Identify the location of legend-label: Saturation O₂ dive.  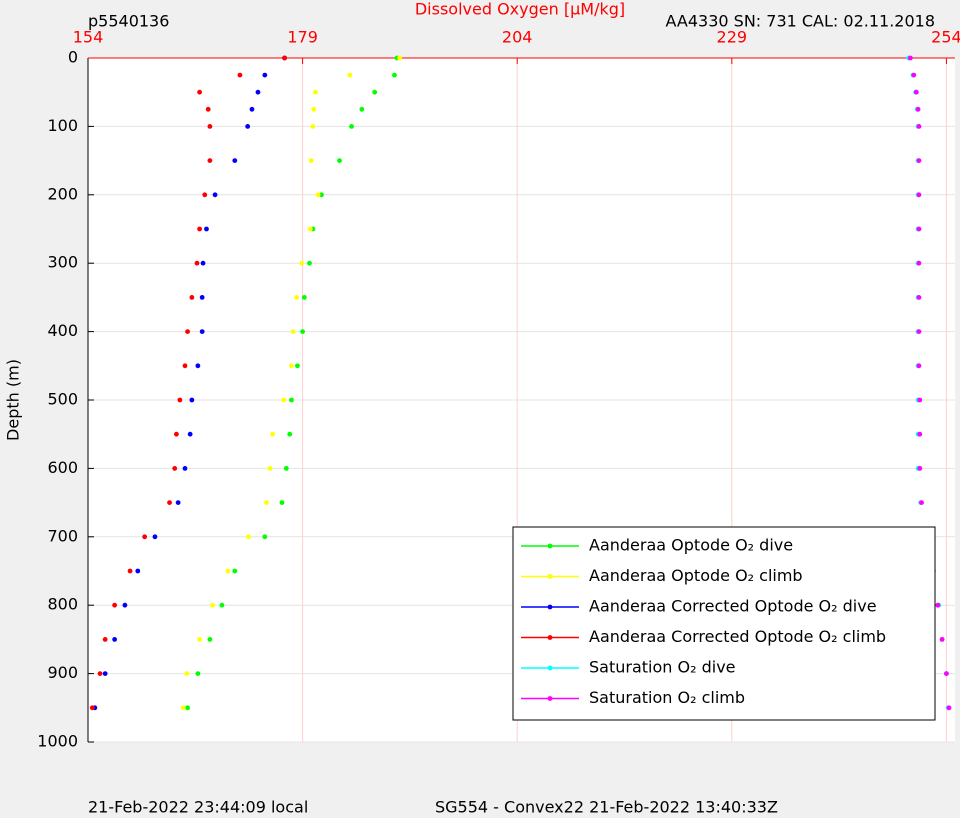
(662, 667).